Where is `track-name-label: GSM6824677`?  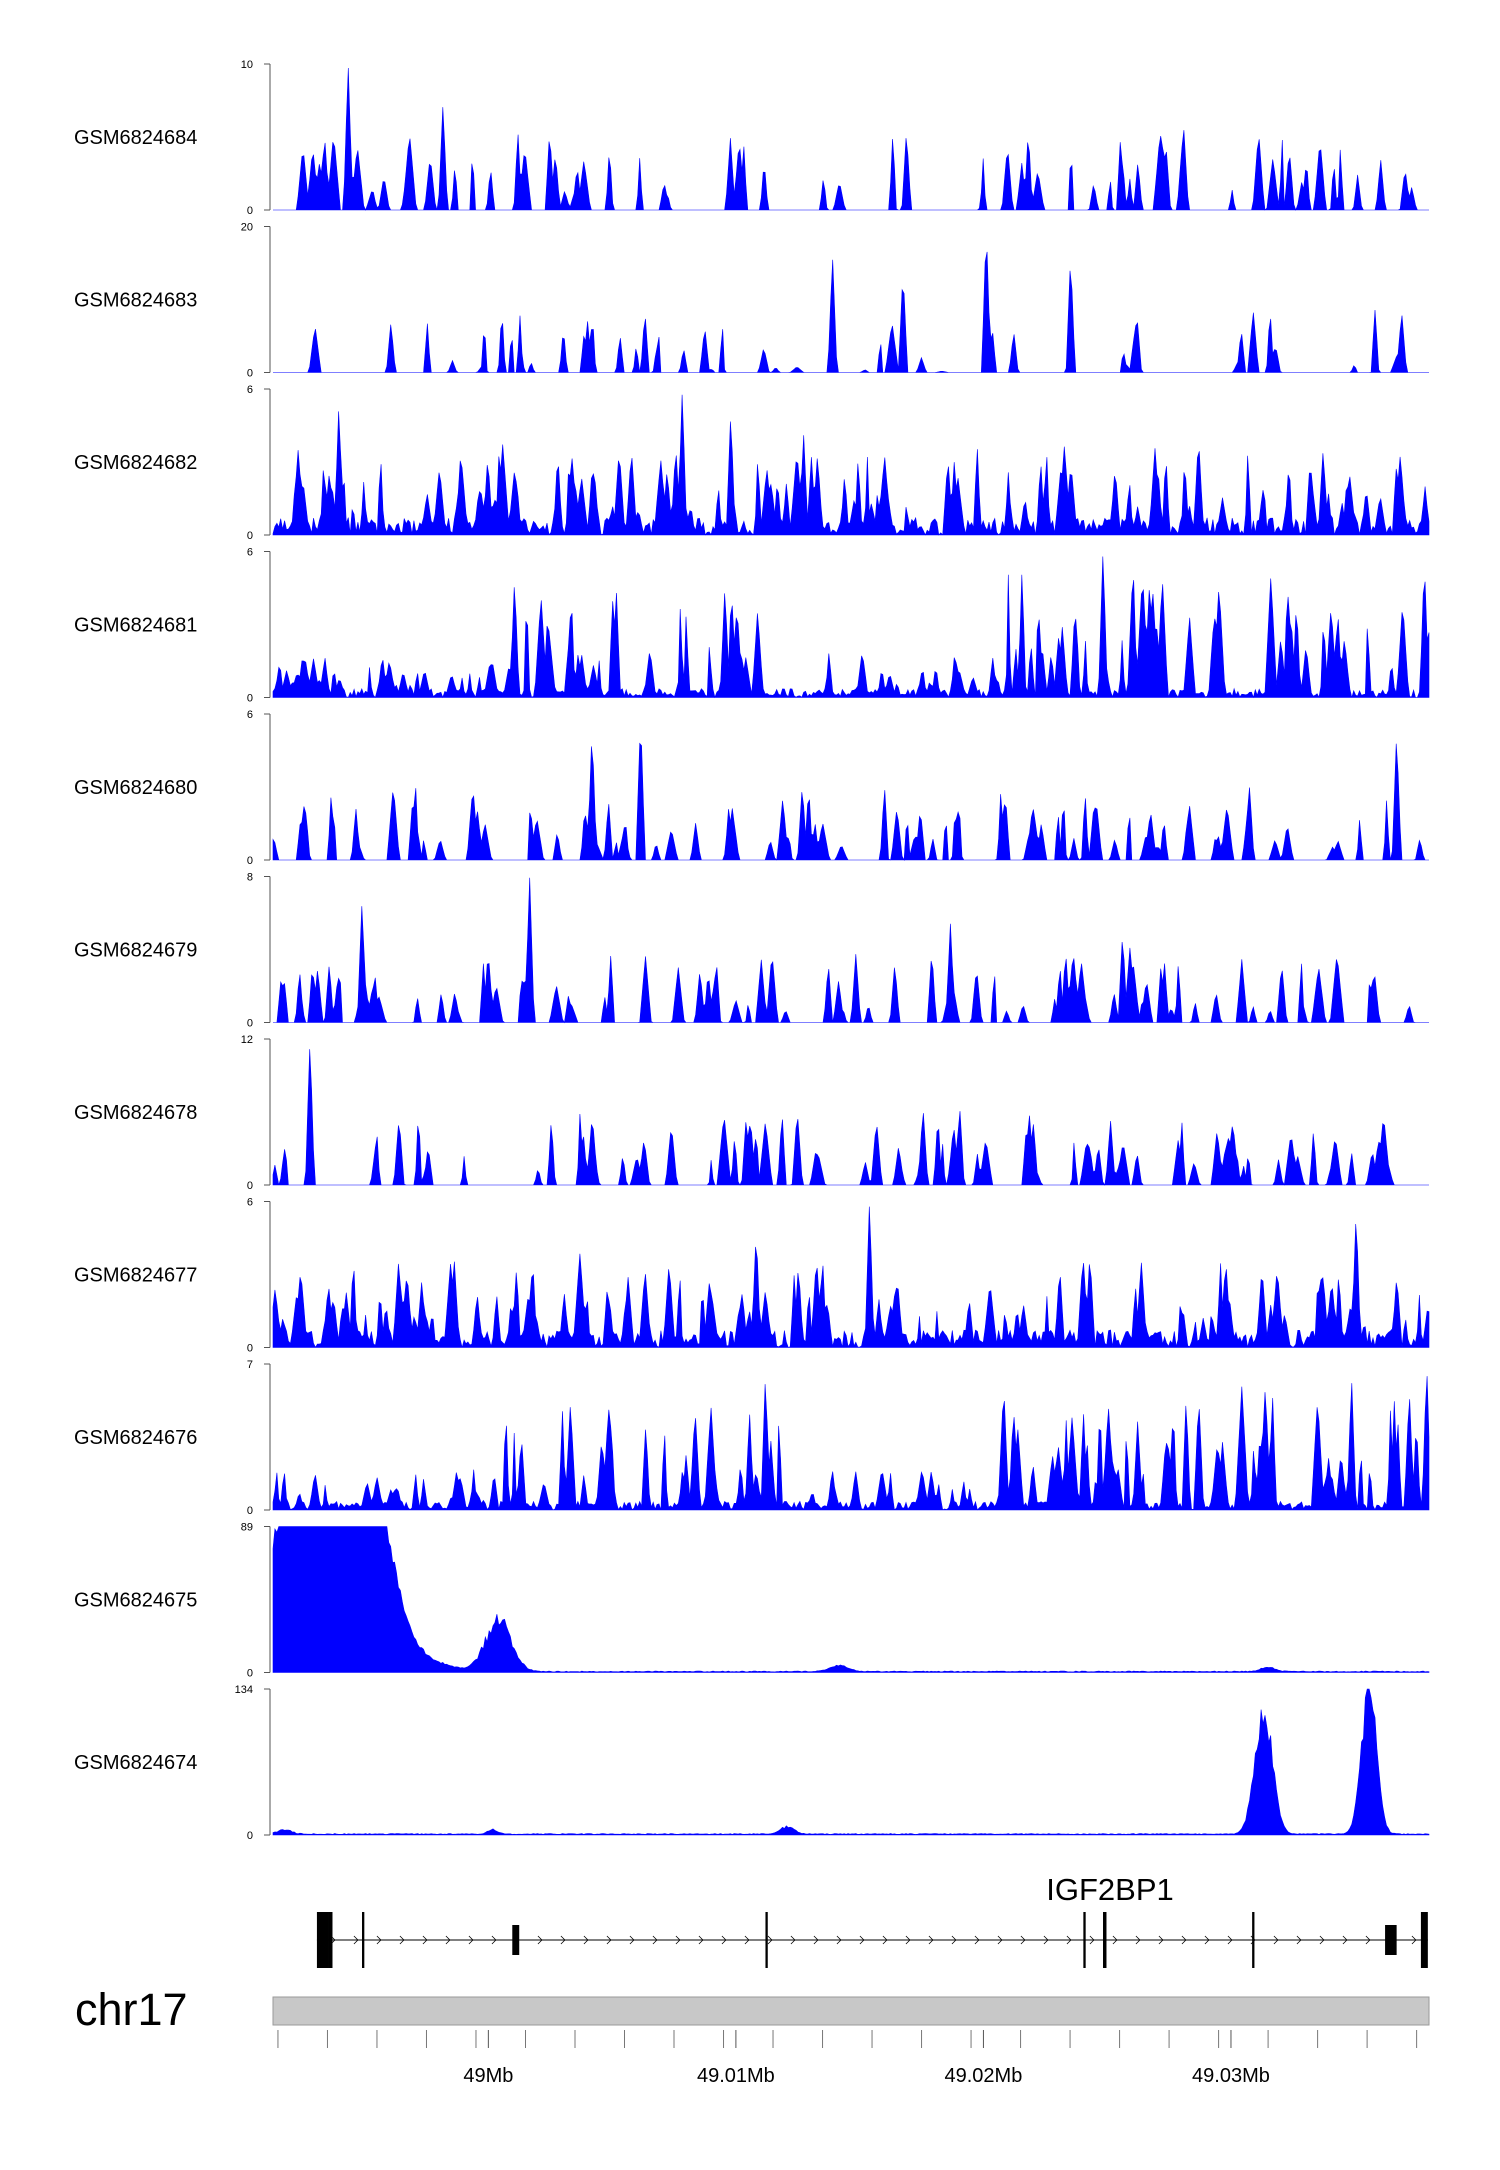 track-name-label: GSM6824677 is located at coordinates (135, 1276).